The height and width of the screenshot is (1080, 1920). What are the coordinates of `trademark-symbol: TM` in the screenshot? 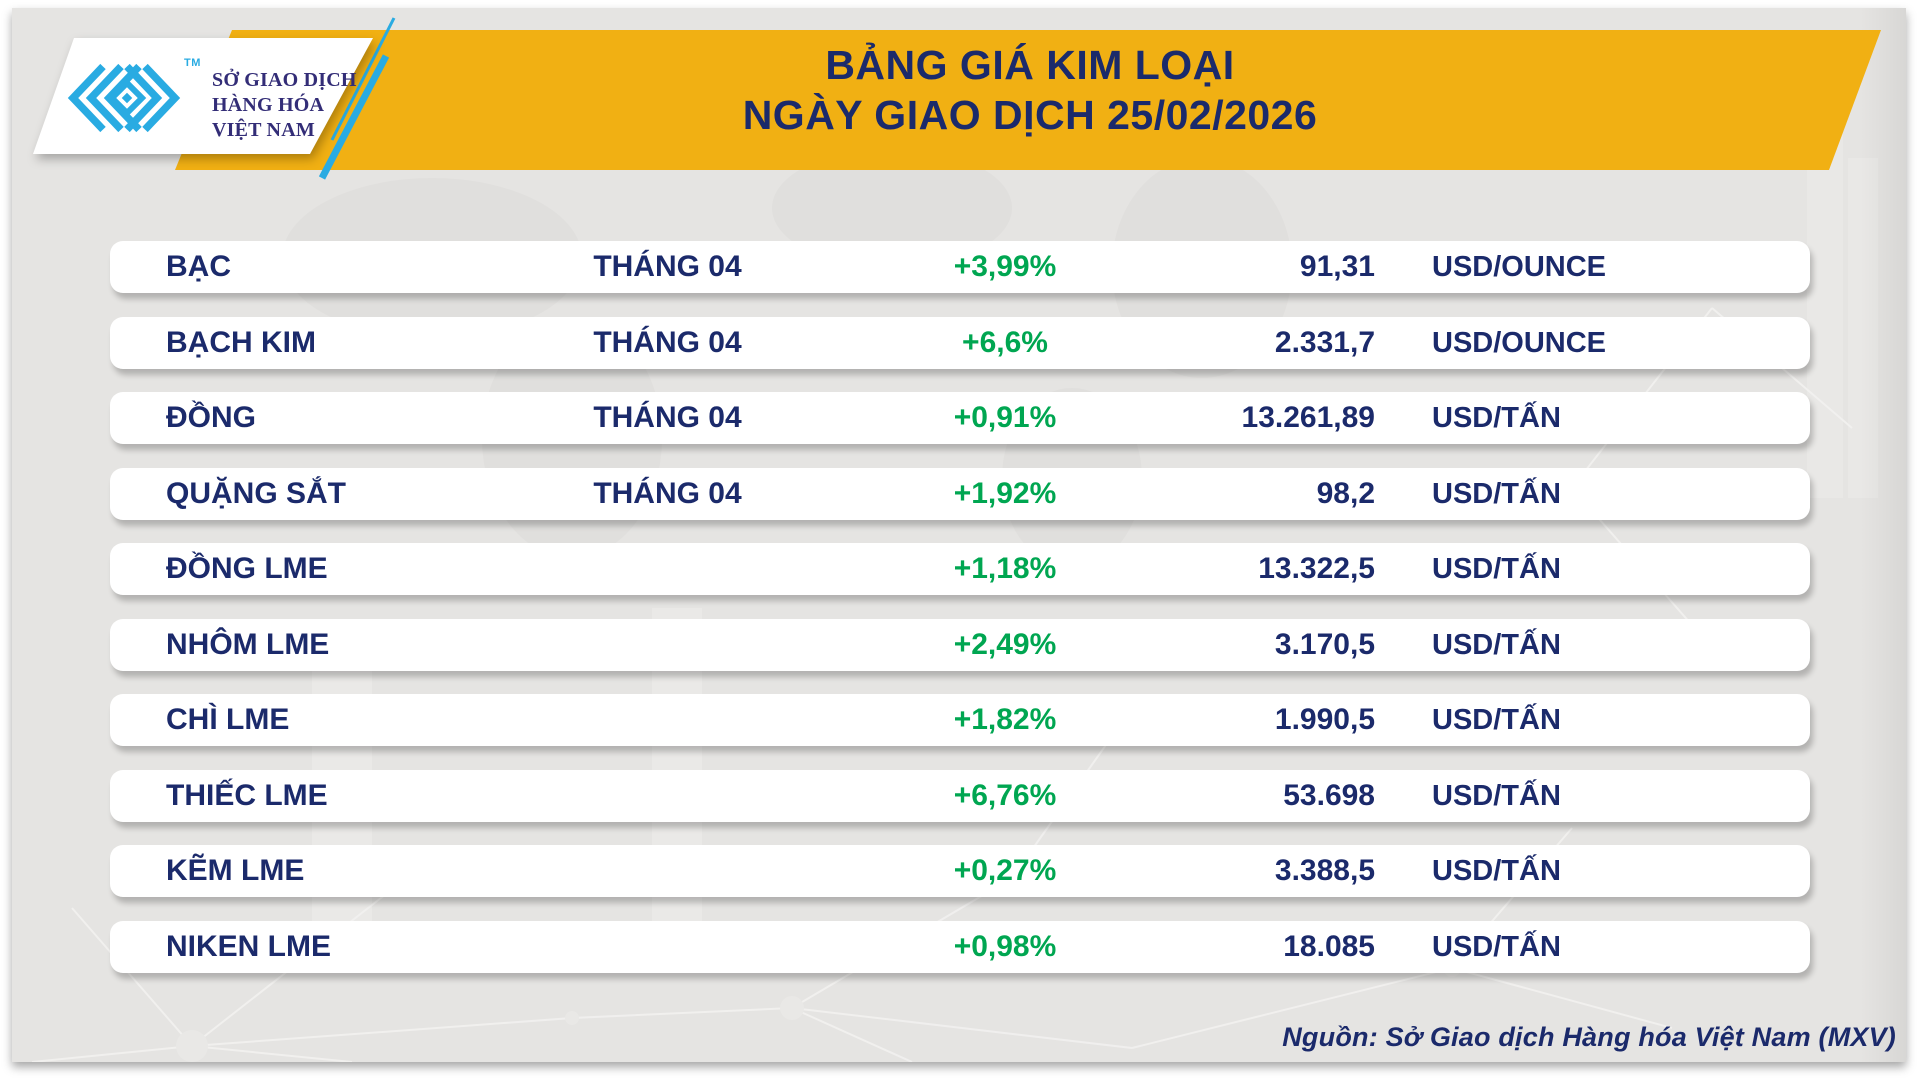 It's located at (192, 63).